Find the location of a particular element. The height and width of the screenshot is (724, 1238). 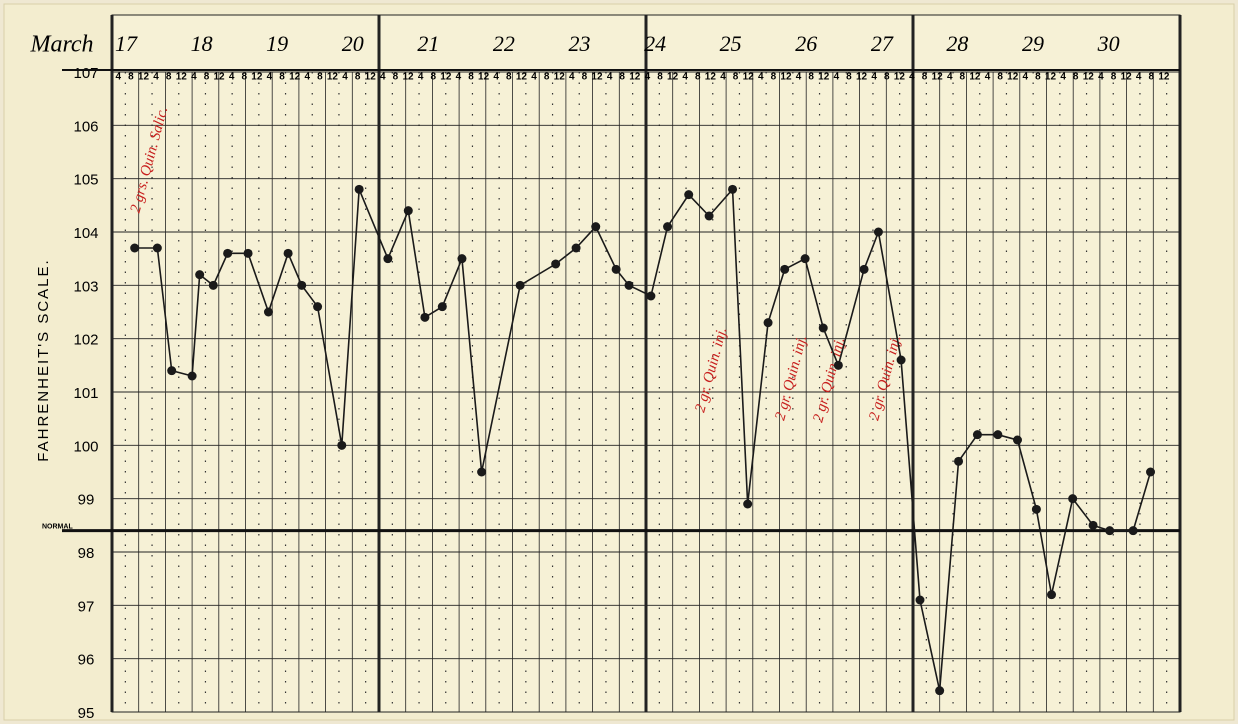

y-tick-label: 96 is located at coordinates (86, 660).